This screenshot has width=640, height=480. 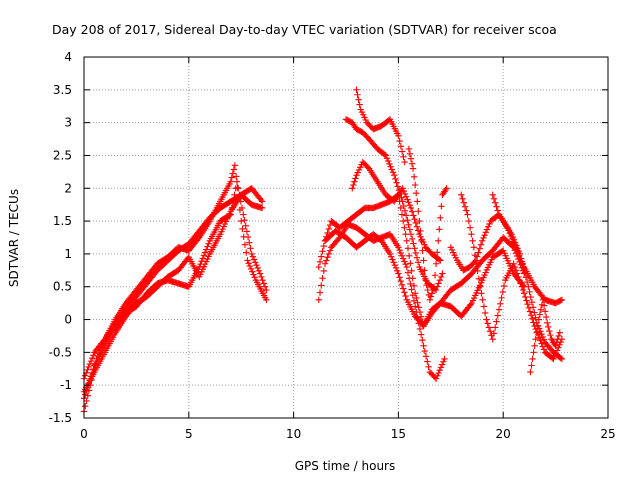 What do you see at coordinates (68, 320) in the screenshot?
I see `y-tick-label: 0` at bounding box center [68, 320].